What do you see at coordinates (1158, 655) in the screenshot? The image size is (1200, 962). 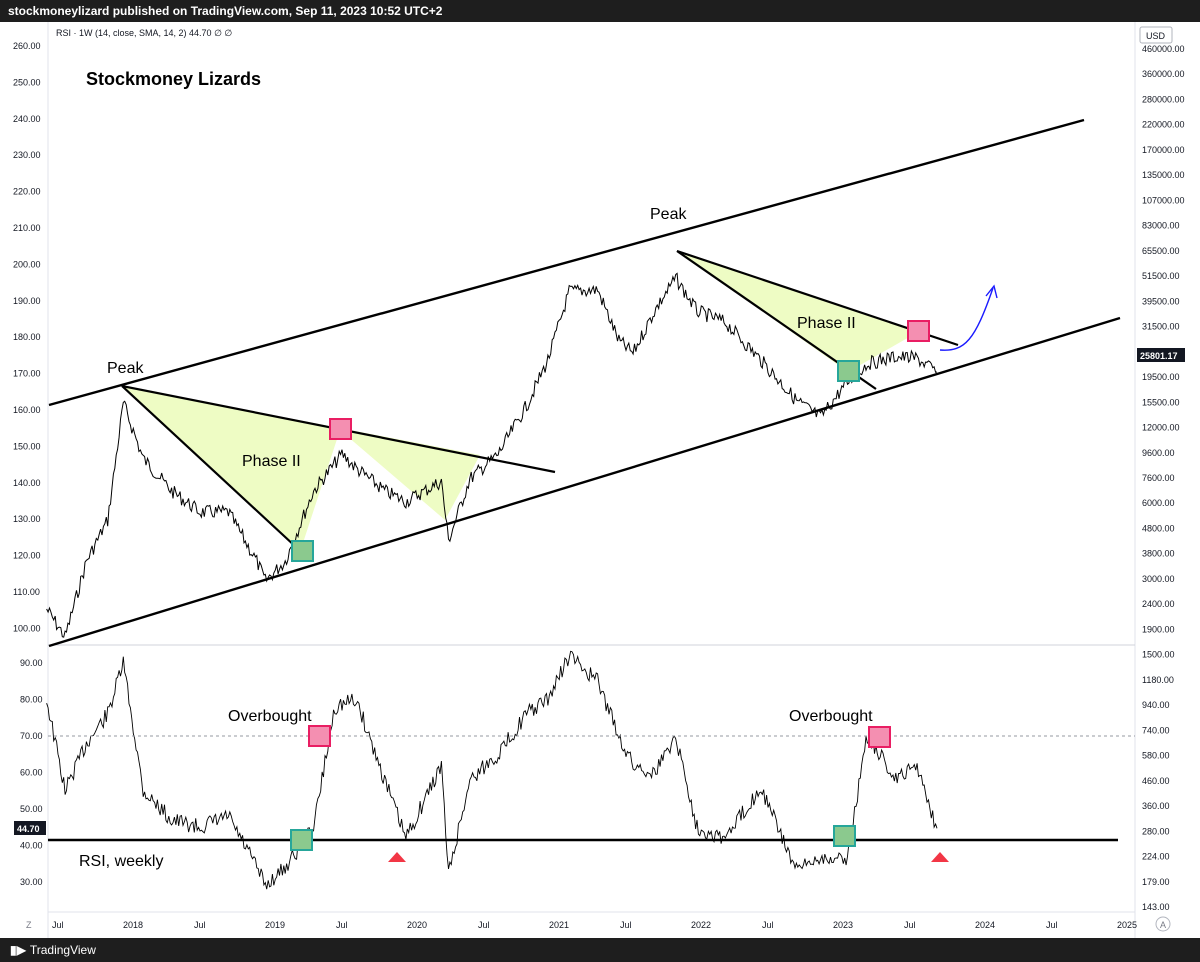 I see `right-axis-tick: 1500.00` at bounding box center [1158, 655].